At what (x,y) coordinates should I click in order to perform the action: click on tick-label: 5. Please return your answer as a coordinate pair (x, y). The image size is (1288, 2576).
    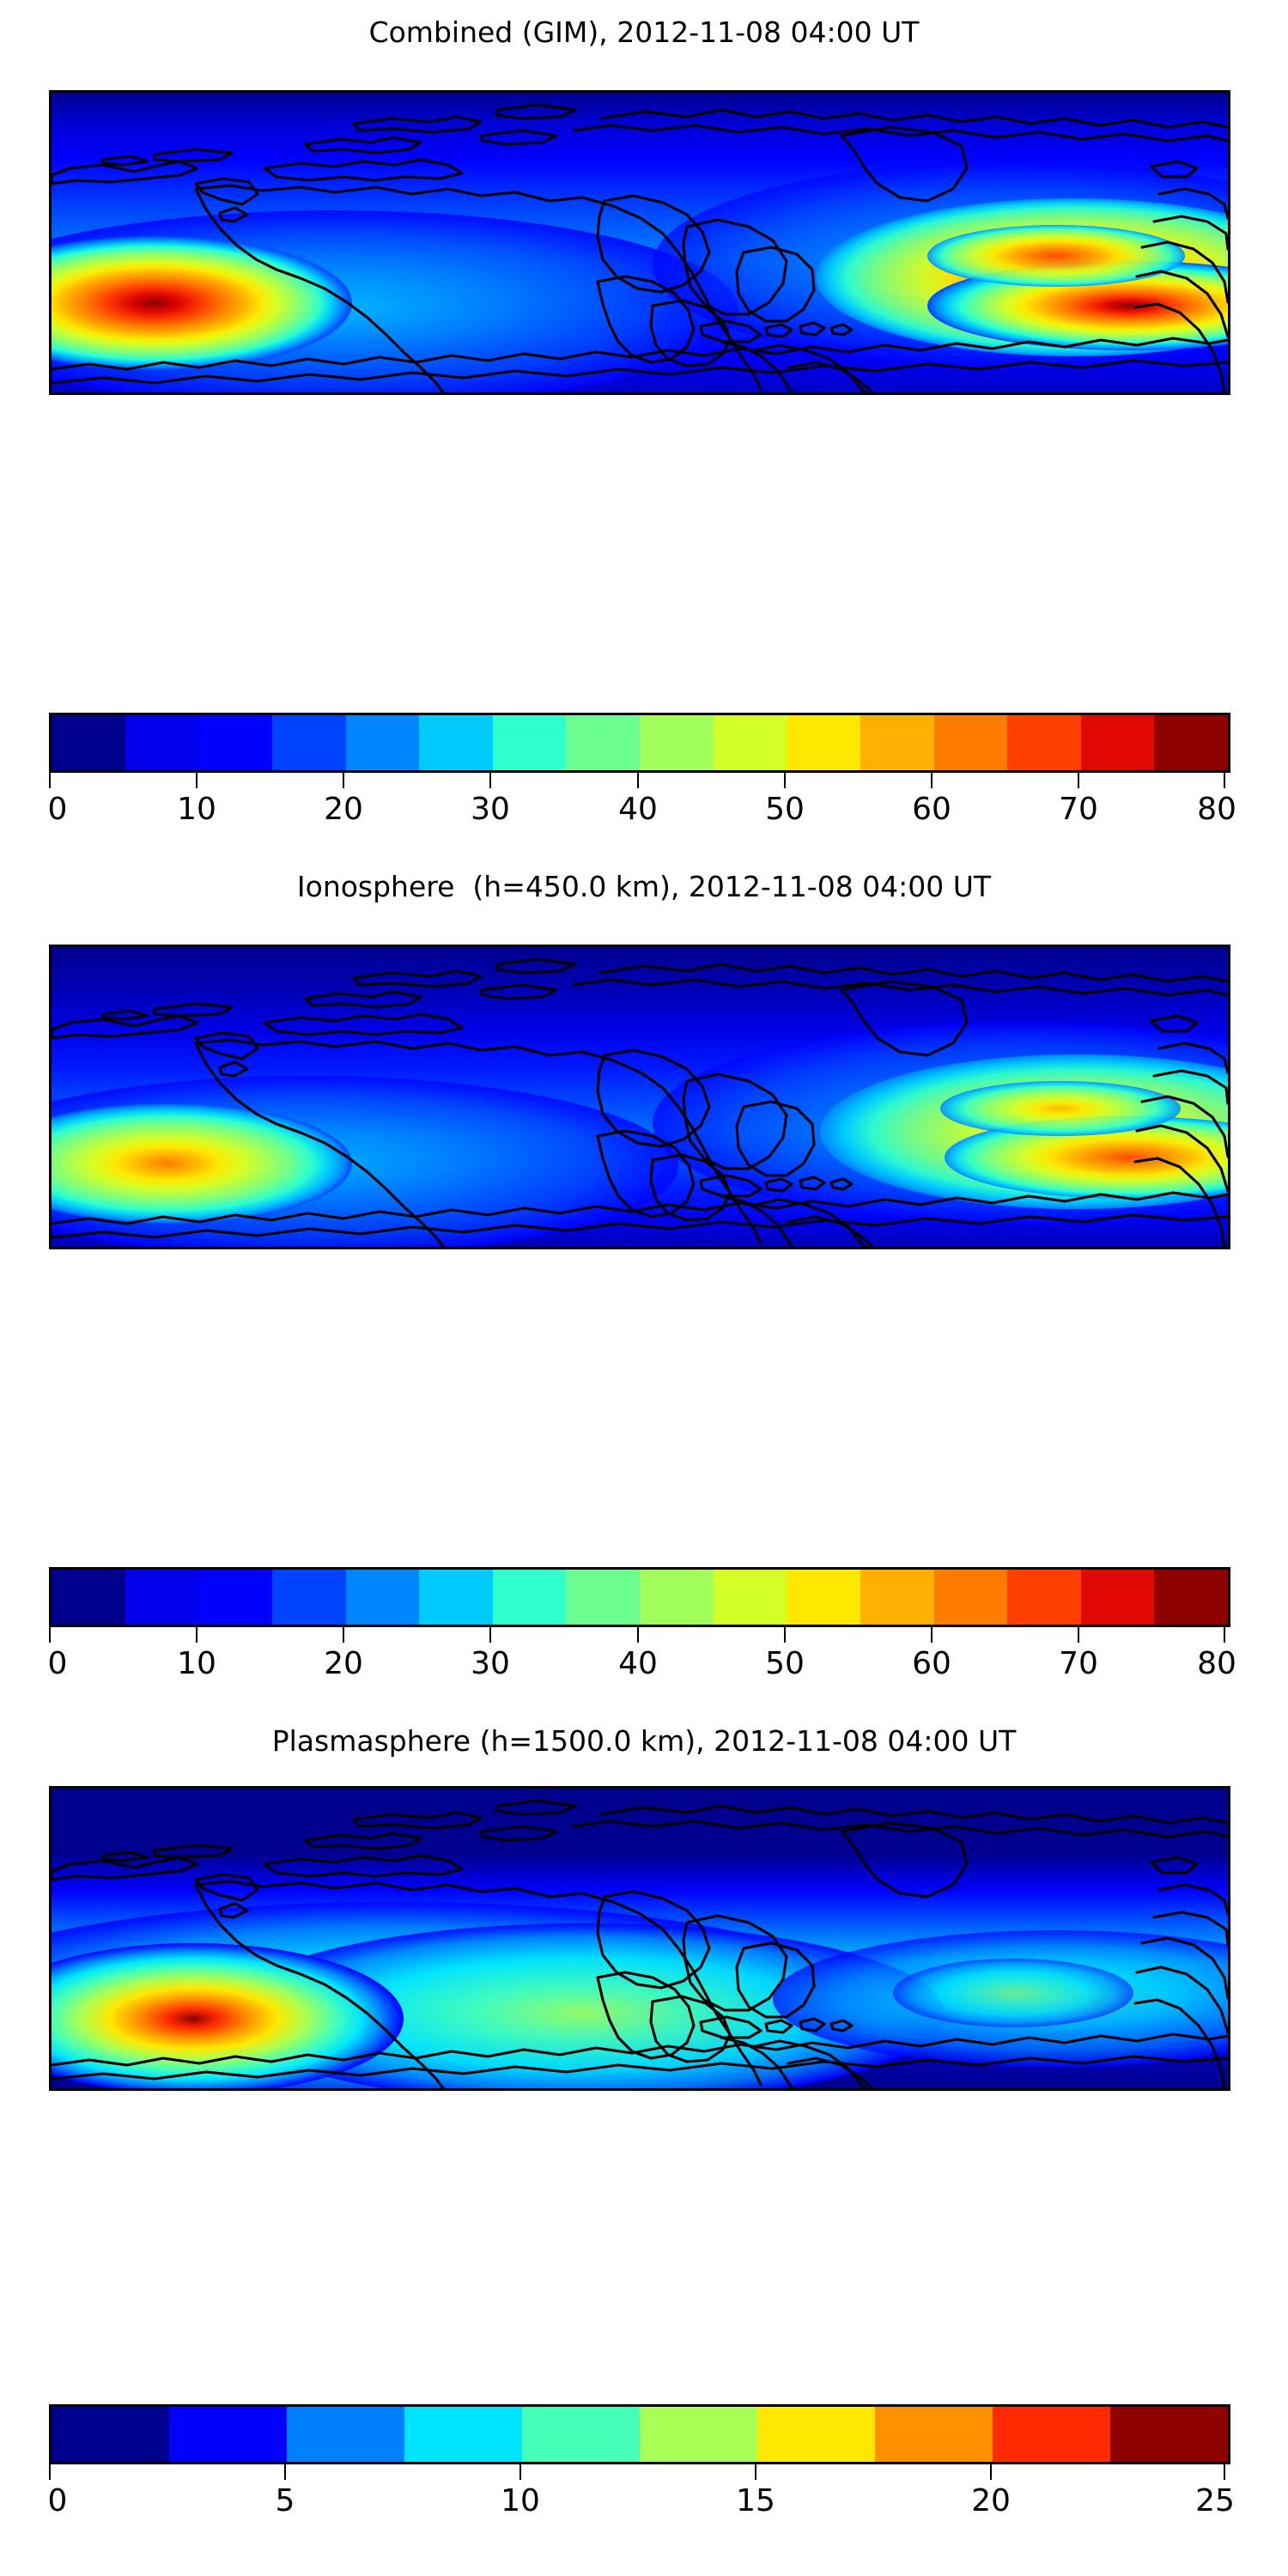
    Looking at the image, I should click on (285, 2500).